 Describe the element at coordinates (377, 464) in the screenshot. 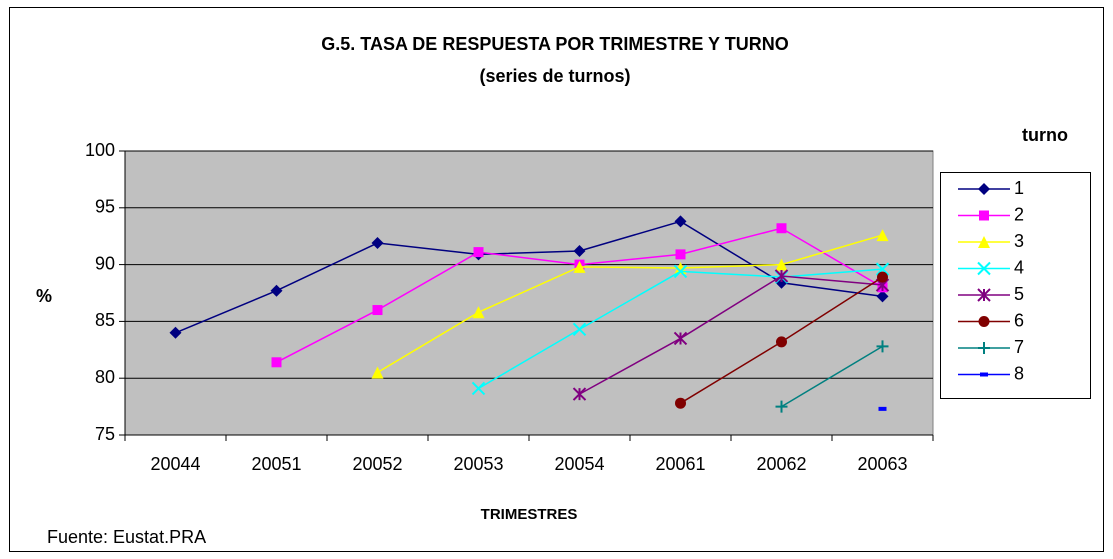

I see `x-tick-label: 20052` at that location.